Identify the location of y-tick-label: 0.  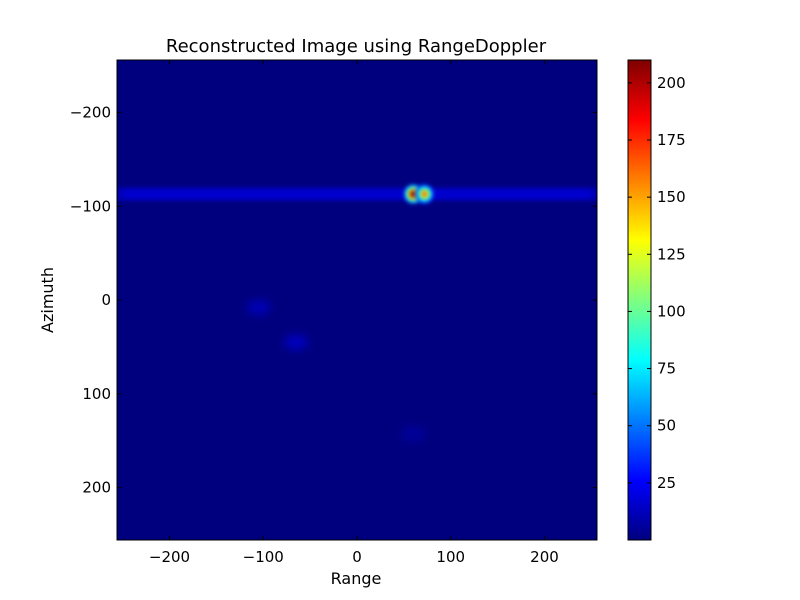
(106, 300).